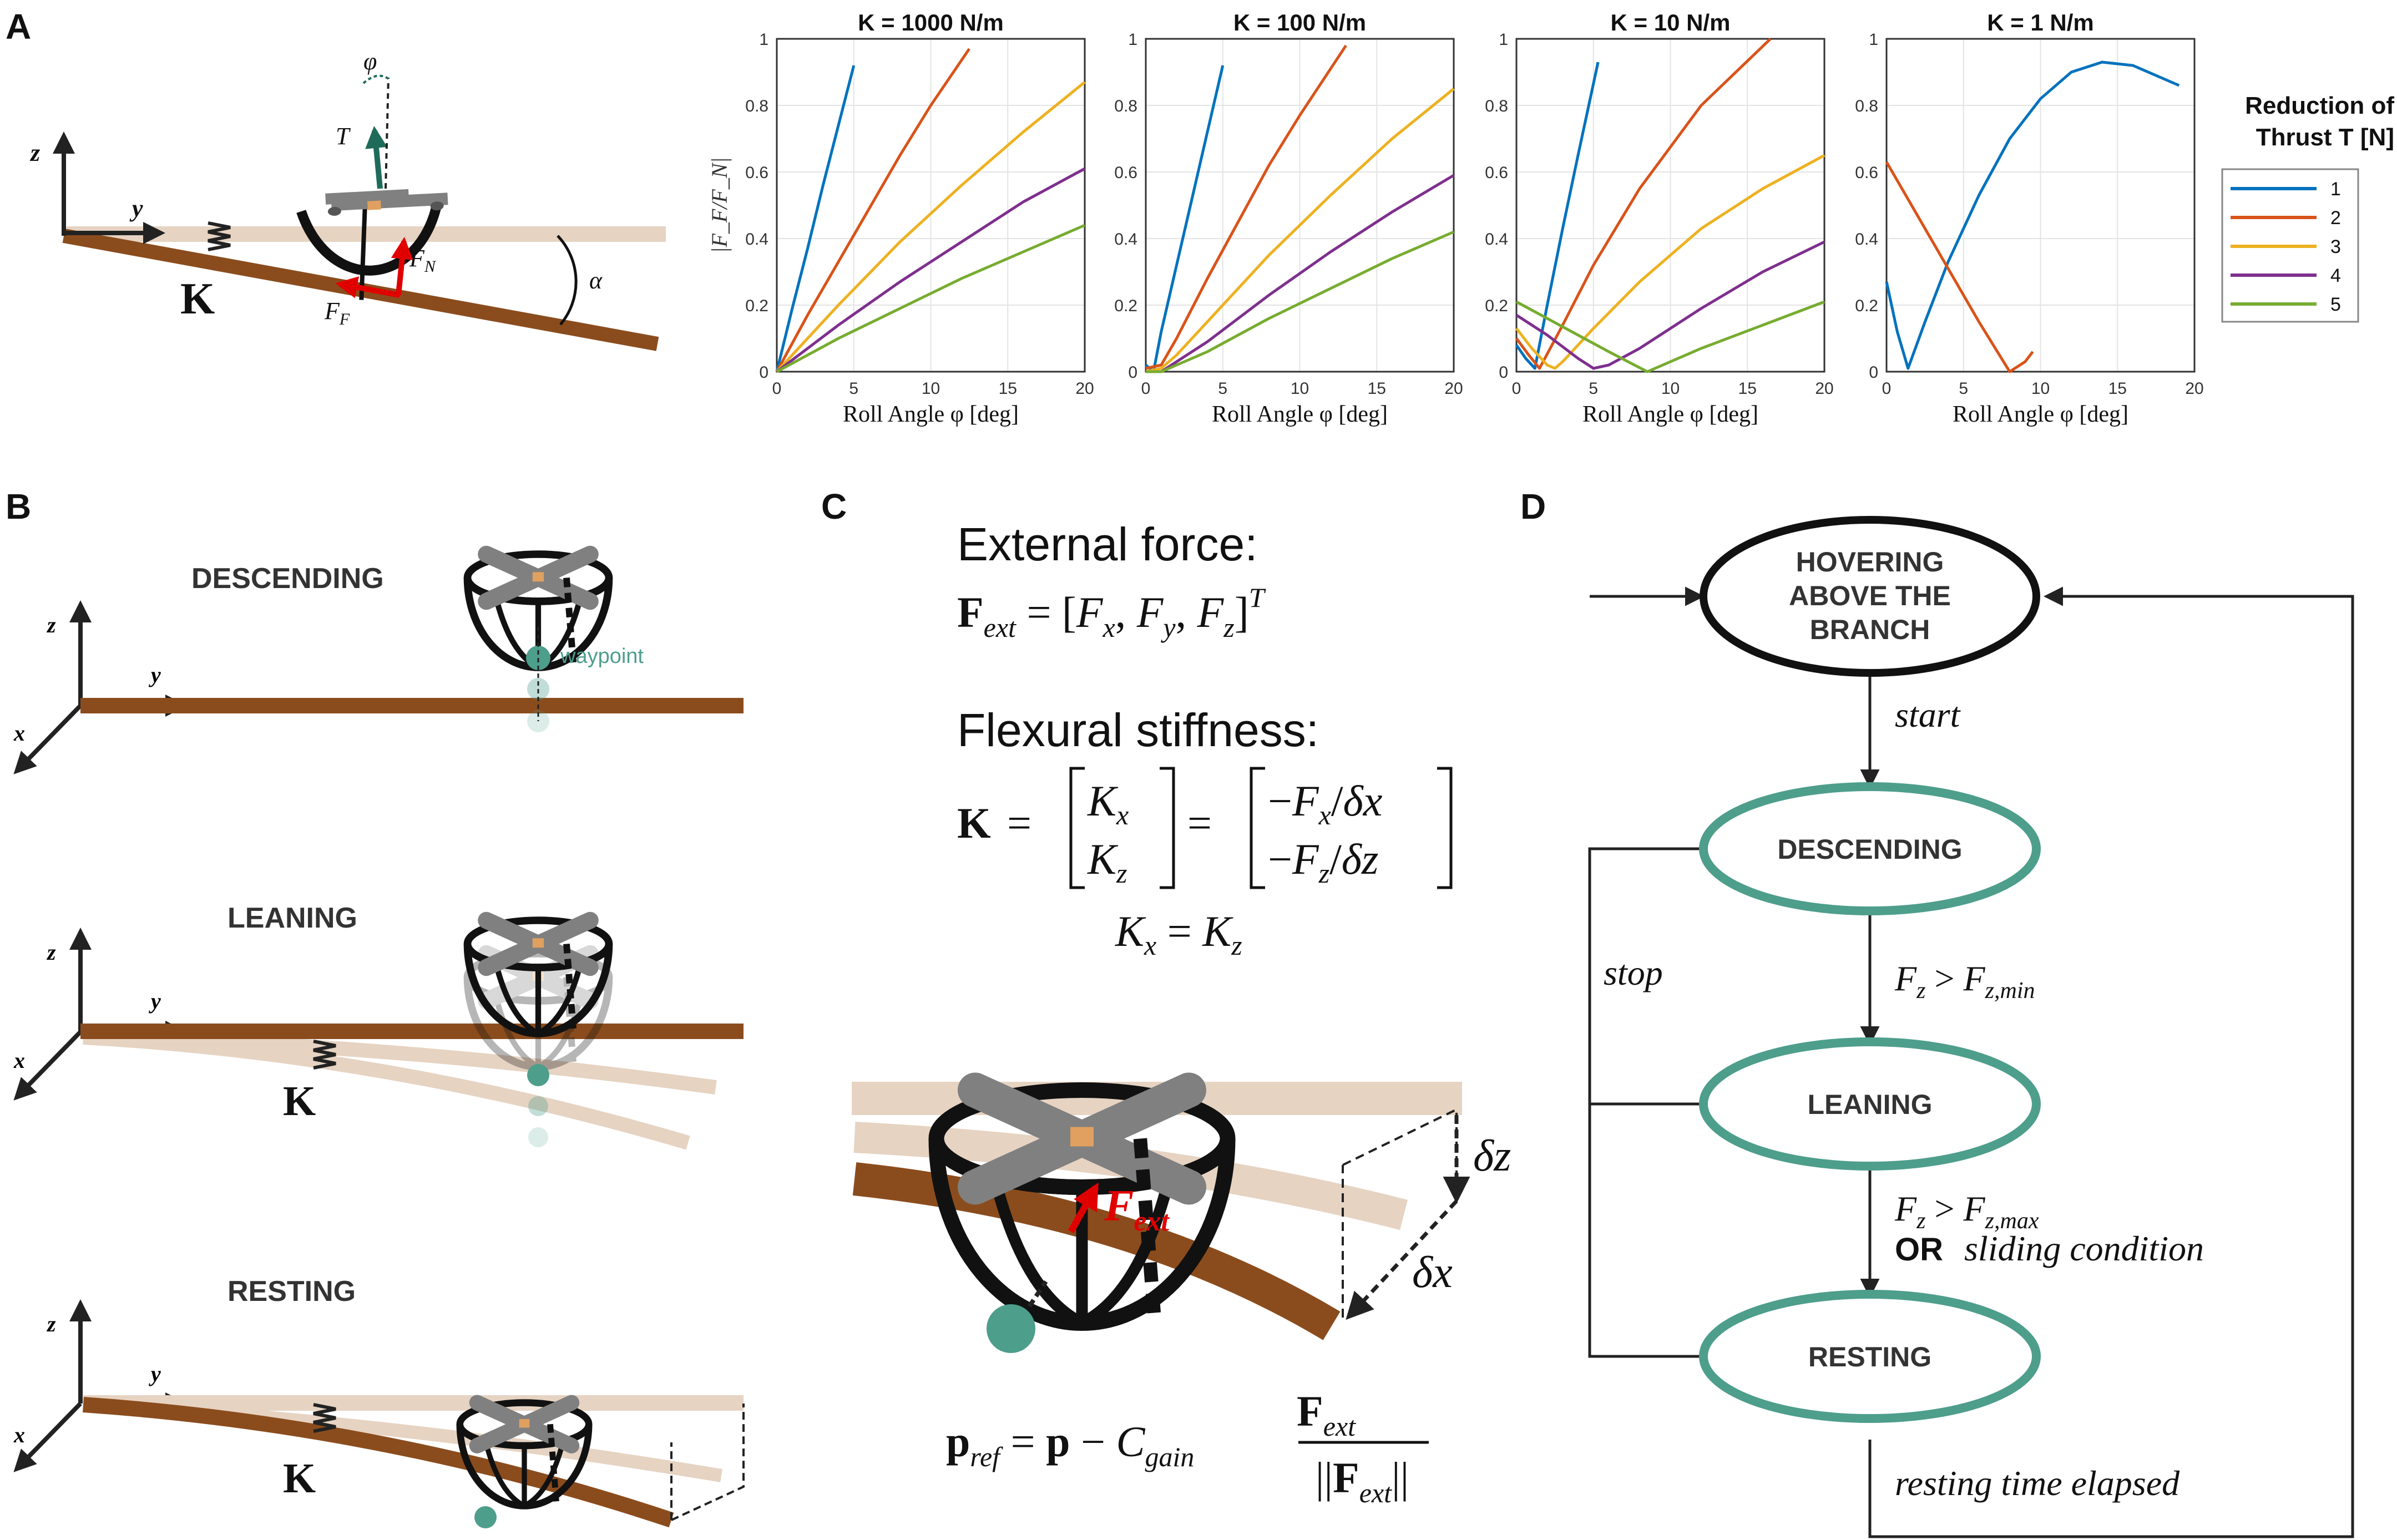 Image resolution: width=2397 pixels, height=1540 pixels. What do you see at coordinates (370, 61) in the screenshot?
I see `phi-label: φ` at bounding box center [370, 61].